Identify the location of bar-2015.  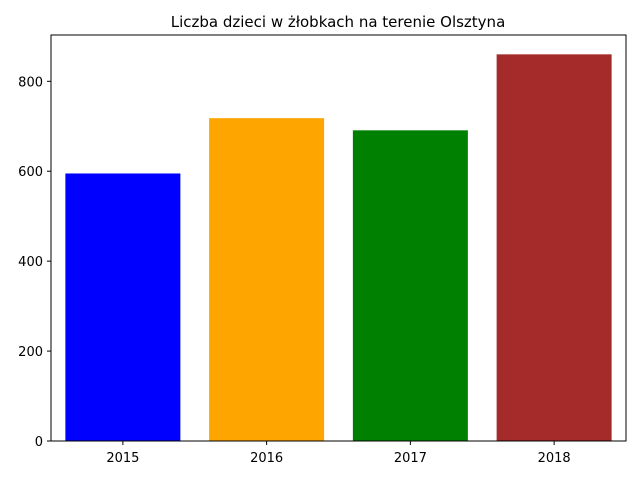
(123, 307).